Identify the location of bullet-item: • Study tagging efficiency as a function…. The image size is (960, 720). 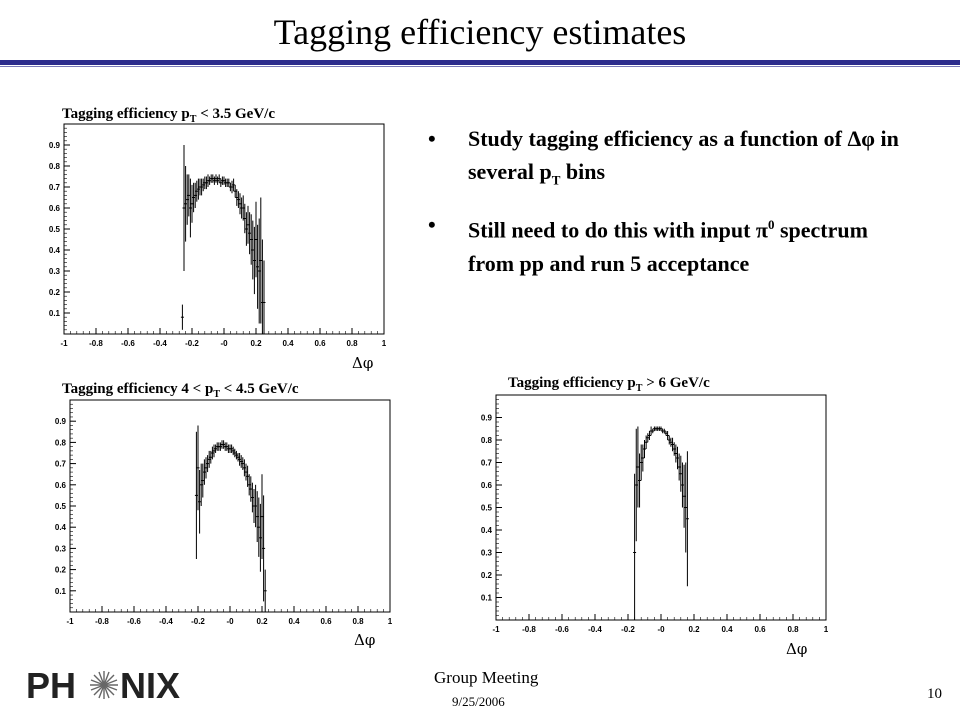
(668, 159).